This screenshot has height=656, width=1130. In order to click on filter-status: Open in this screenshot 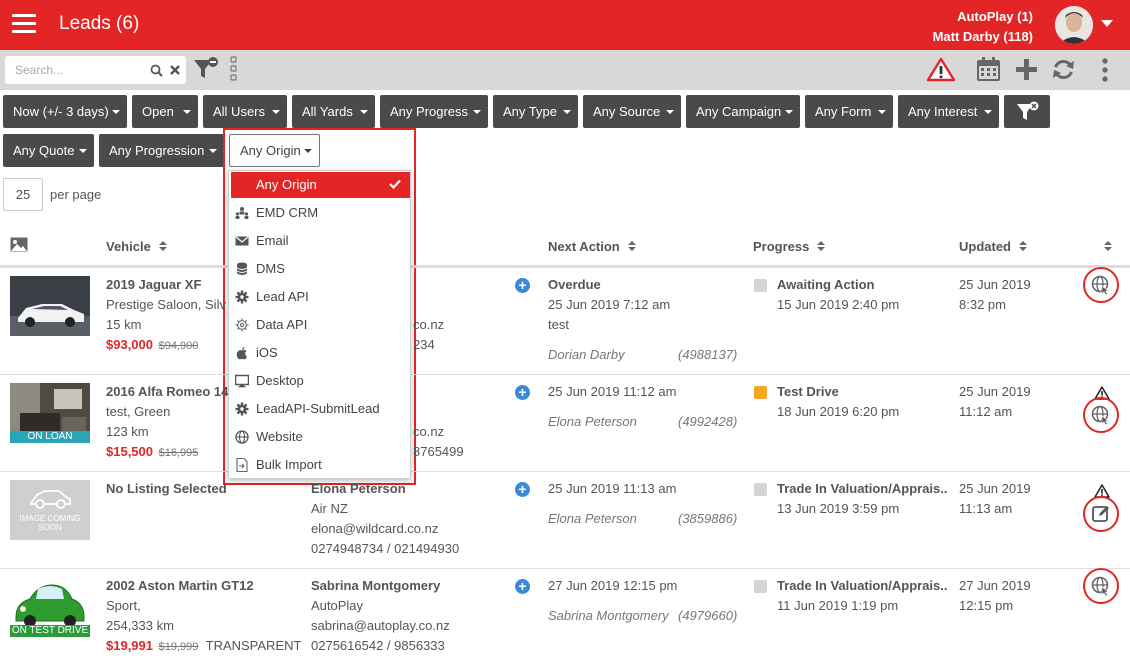, I will do `click(165, 111)`.